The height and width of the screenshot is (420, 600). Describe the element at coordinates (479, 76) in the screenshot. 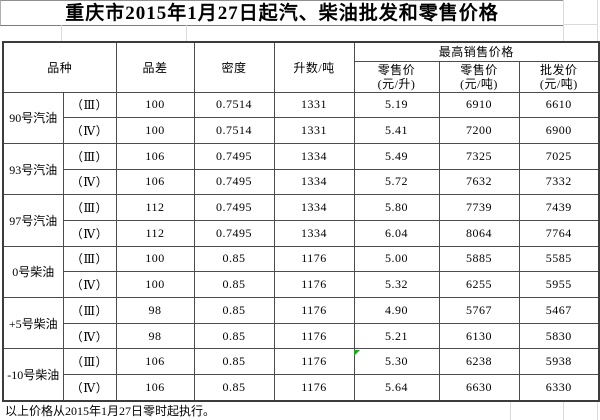

I see `col-header-retail-yuan-ton: 零售价 (元/吨)` at that location.